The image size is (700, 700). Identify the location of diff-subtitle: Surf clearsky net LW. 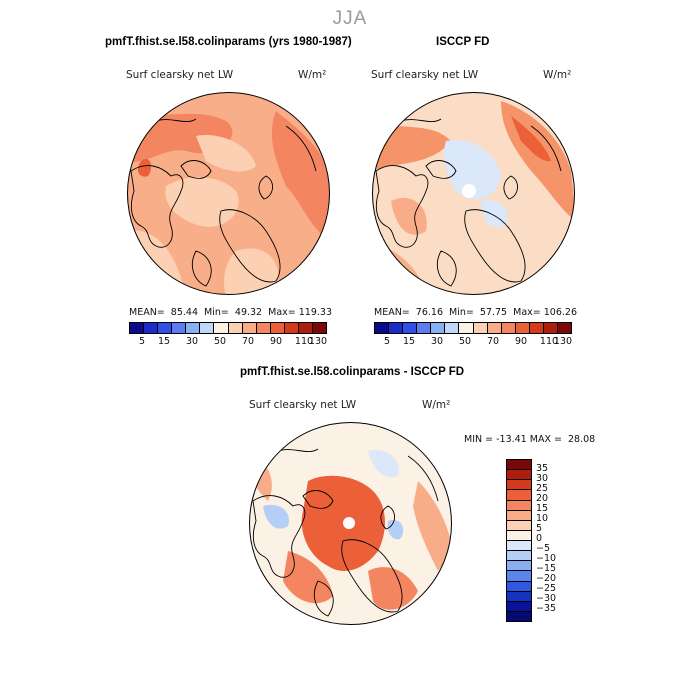
(303, 405).